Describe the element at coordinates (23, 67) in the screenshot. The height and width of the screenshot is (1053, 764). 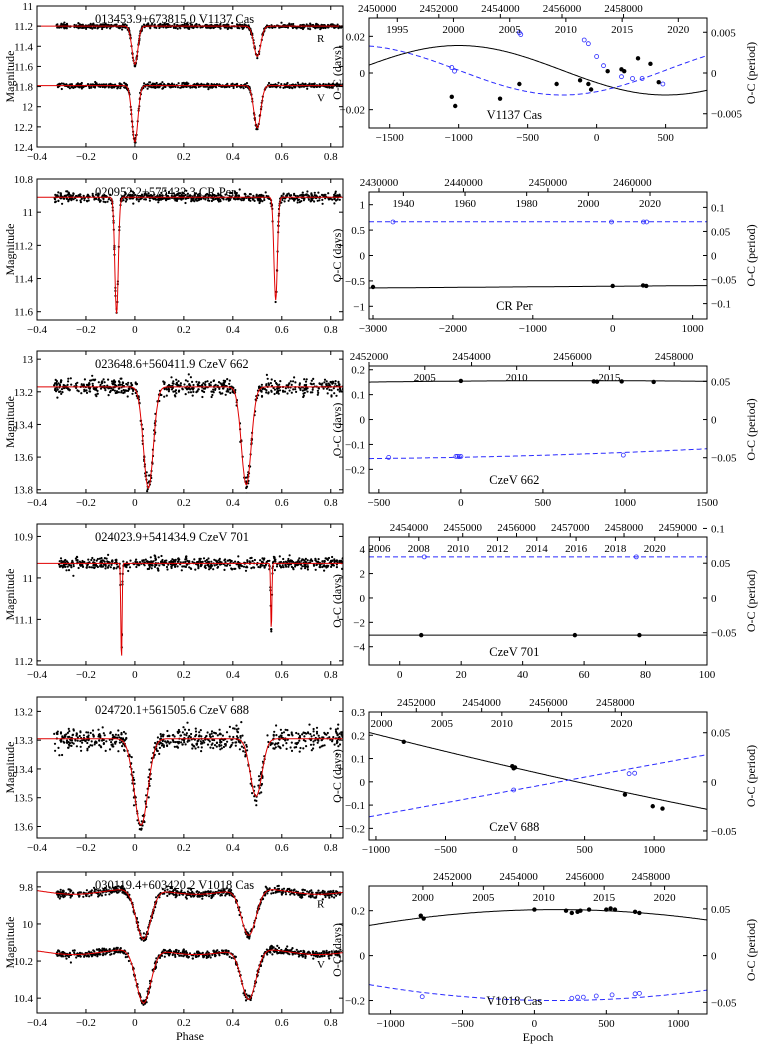
I see `y-tick-label: 11.6` at that location.